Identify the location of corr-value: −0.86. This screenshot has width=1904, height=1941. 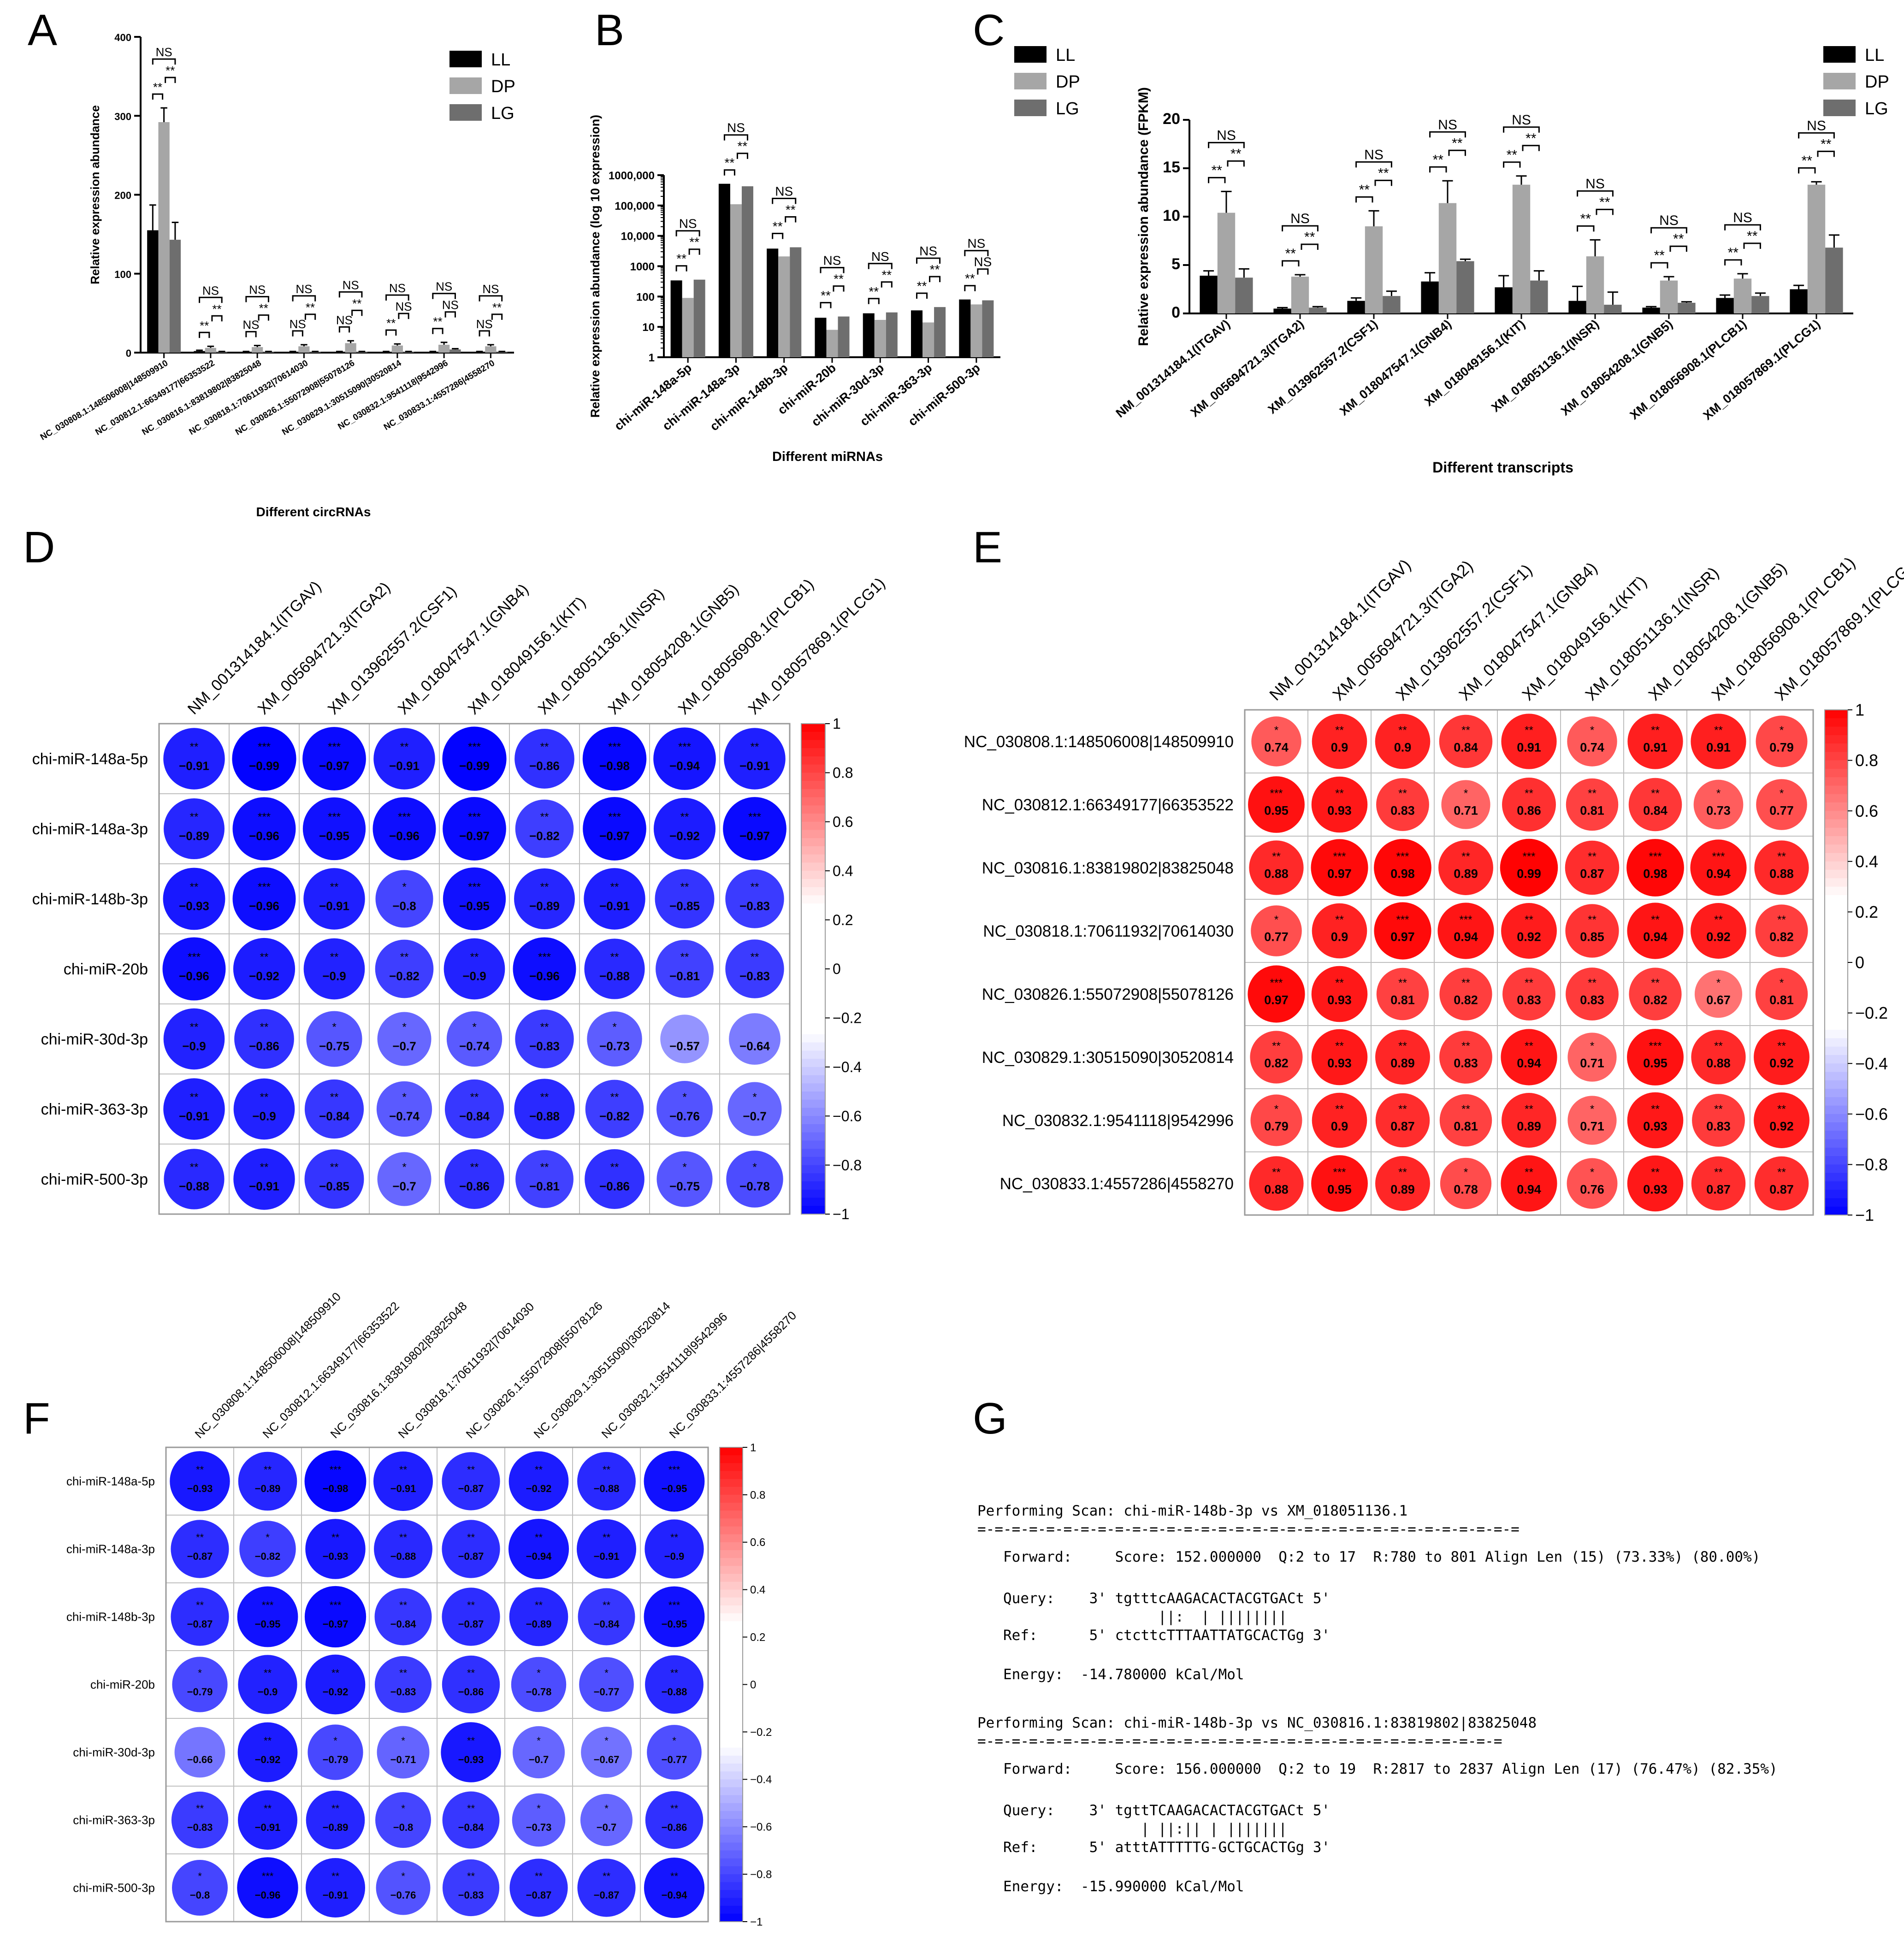
(471, 1692).